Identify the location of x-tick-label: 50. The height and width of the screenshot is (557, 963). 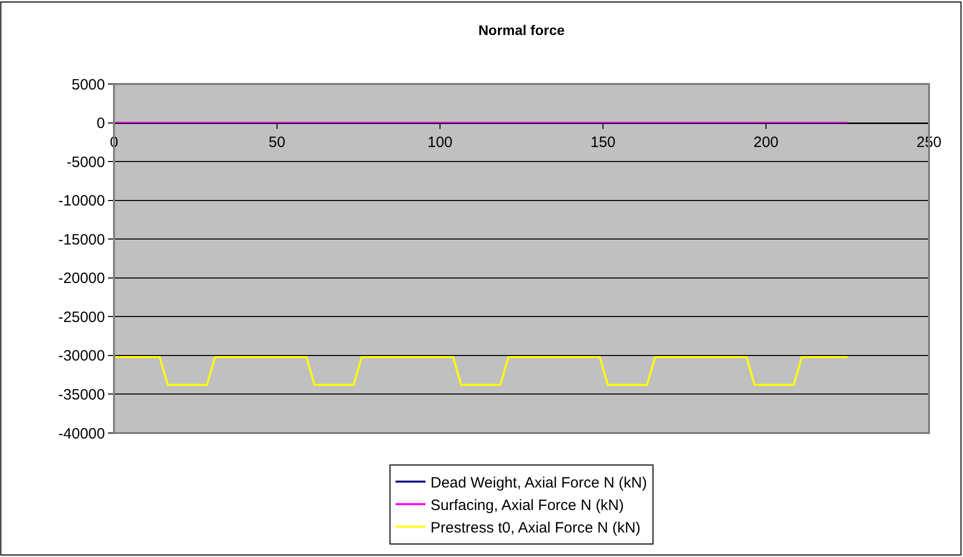
(277, 142).